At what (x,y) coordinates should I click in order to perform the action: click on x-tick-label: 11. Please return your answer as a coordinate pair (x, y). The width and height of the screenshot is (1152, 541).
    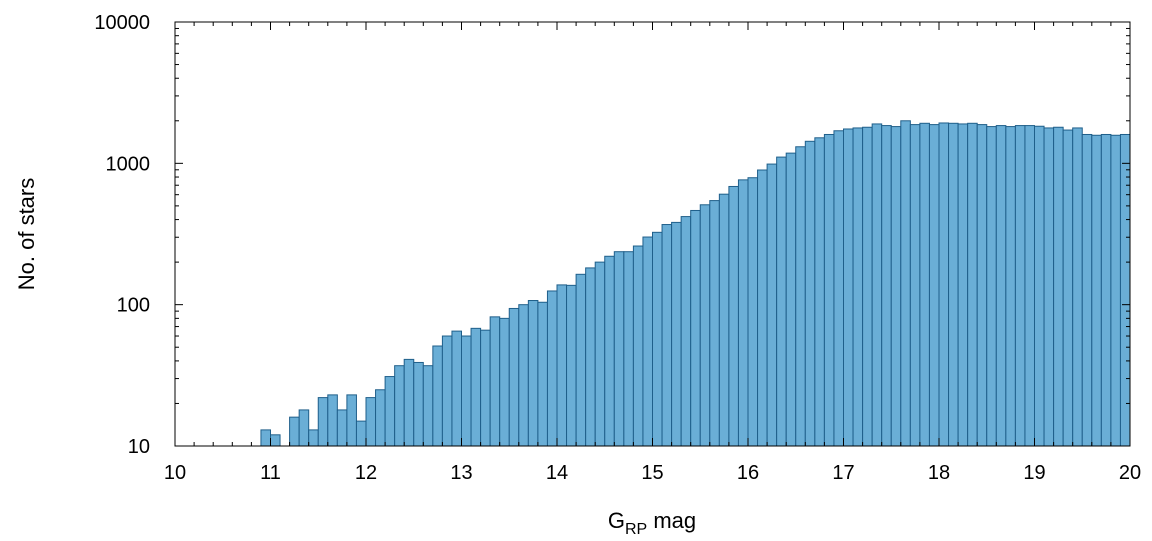
    Looking at the image, I should click on (270, 473).